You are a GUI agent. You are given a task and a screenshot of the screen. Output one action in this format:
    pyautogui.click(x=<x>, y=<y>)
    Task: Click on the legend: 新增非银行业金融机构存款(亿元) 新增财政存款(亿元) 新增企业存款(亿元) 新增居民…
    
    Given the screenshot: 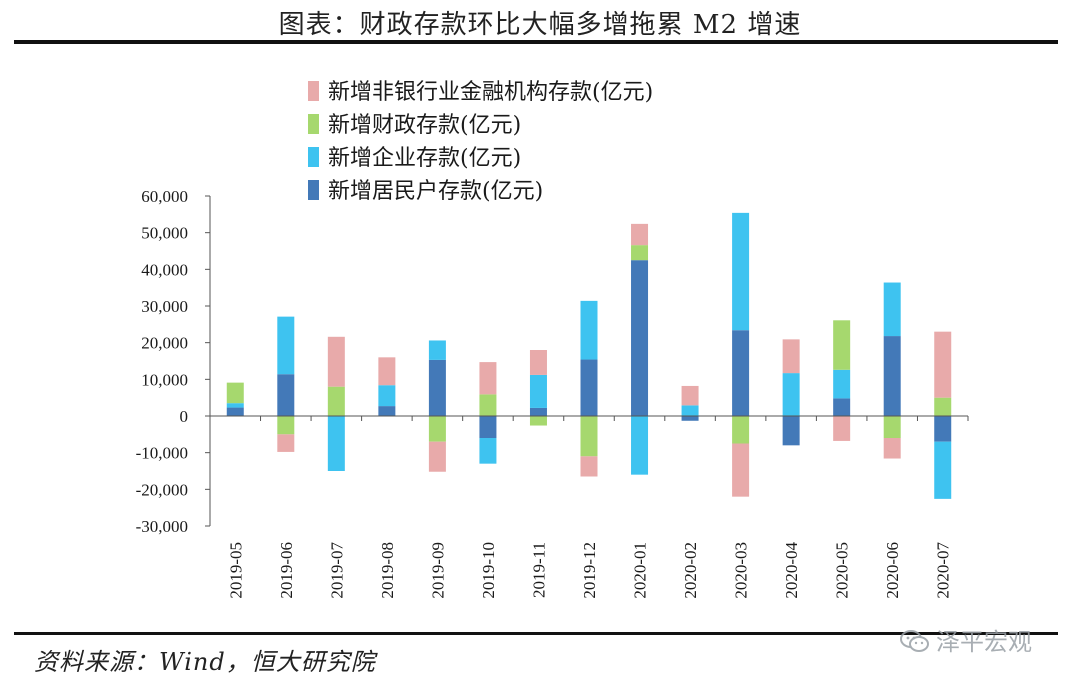 What is the action you would take?
    pyautogui.click(x=480, y=142)
    